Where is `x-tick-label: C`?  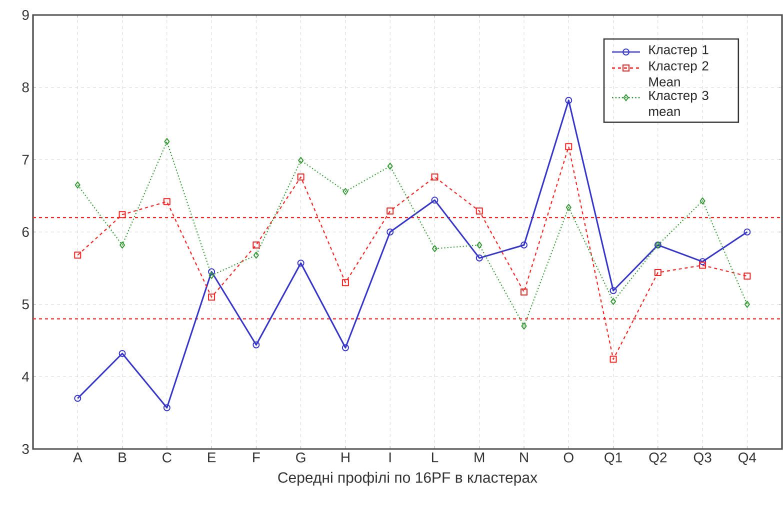
x-tick-label: C is located at coordinates (167, 457).